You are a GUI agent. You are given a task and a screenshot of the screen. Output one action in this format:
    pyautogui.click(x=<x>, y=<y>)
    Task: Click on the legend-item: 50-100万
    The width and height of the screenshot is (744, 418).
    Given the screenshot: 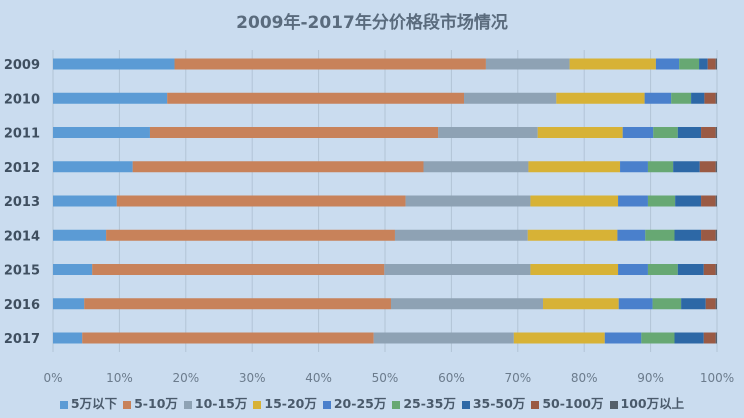 What is the action you would take?
    pyautogui.click(x=567, y=402)
    